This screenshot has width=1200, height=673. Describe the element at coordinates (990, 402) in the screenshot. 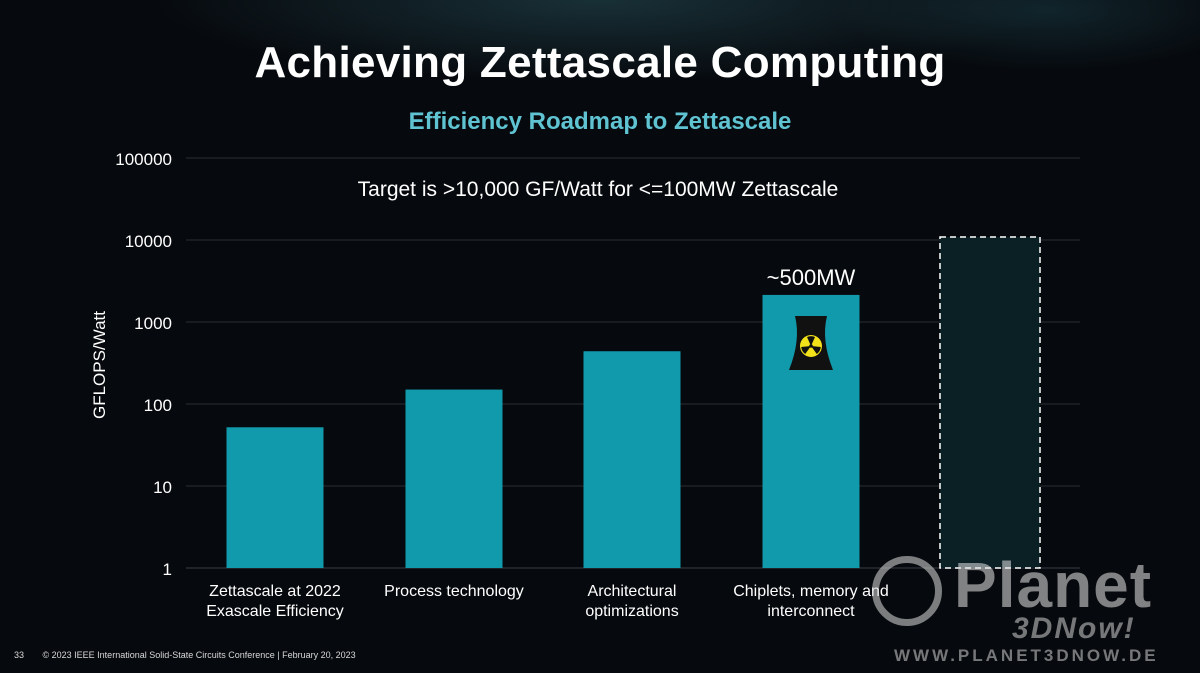

I see `target-bar-outline` at that location.